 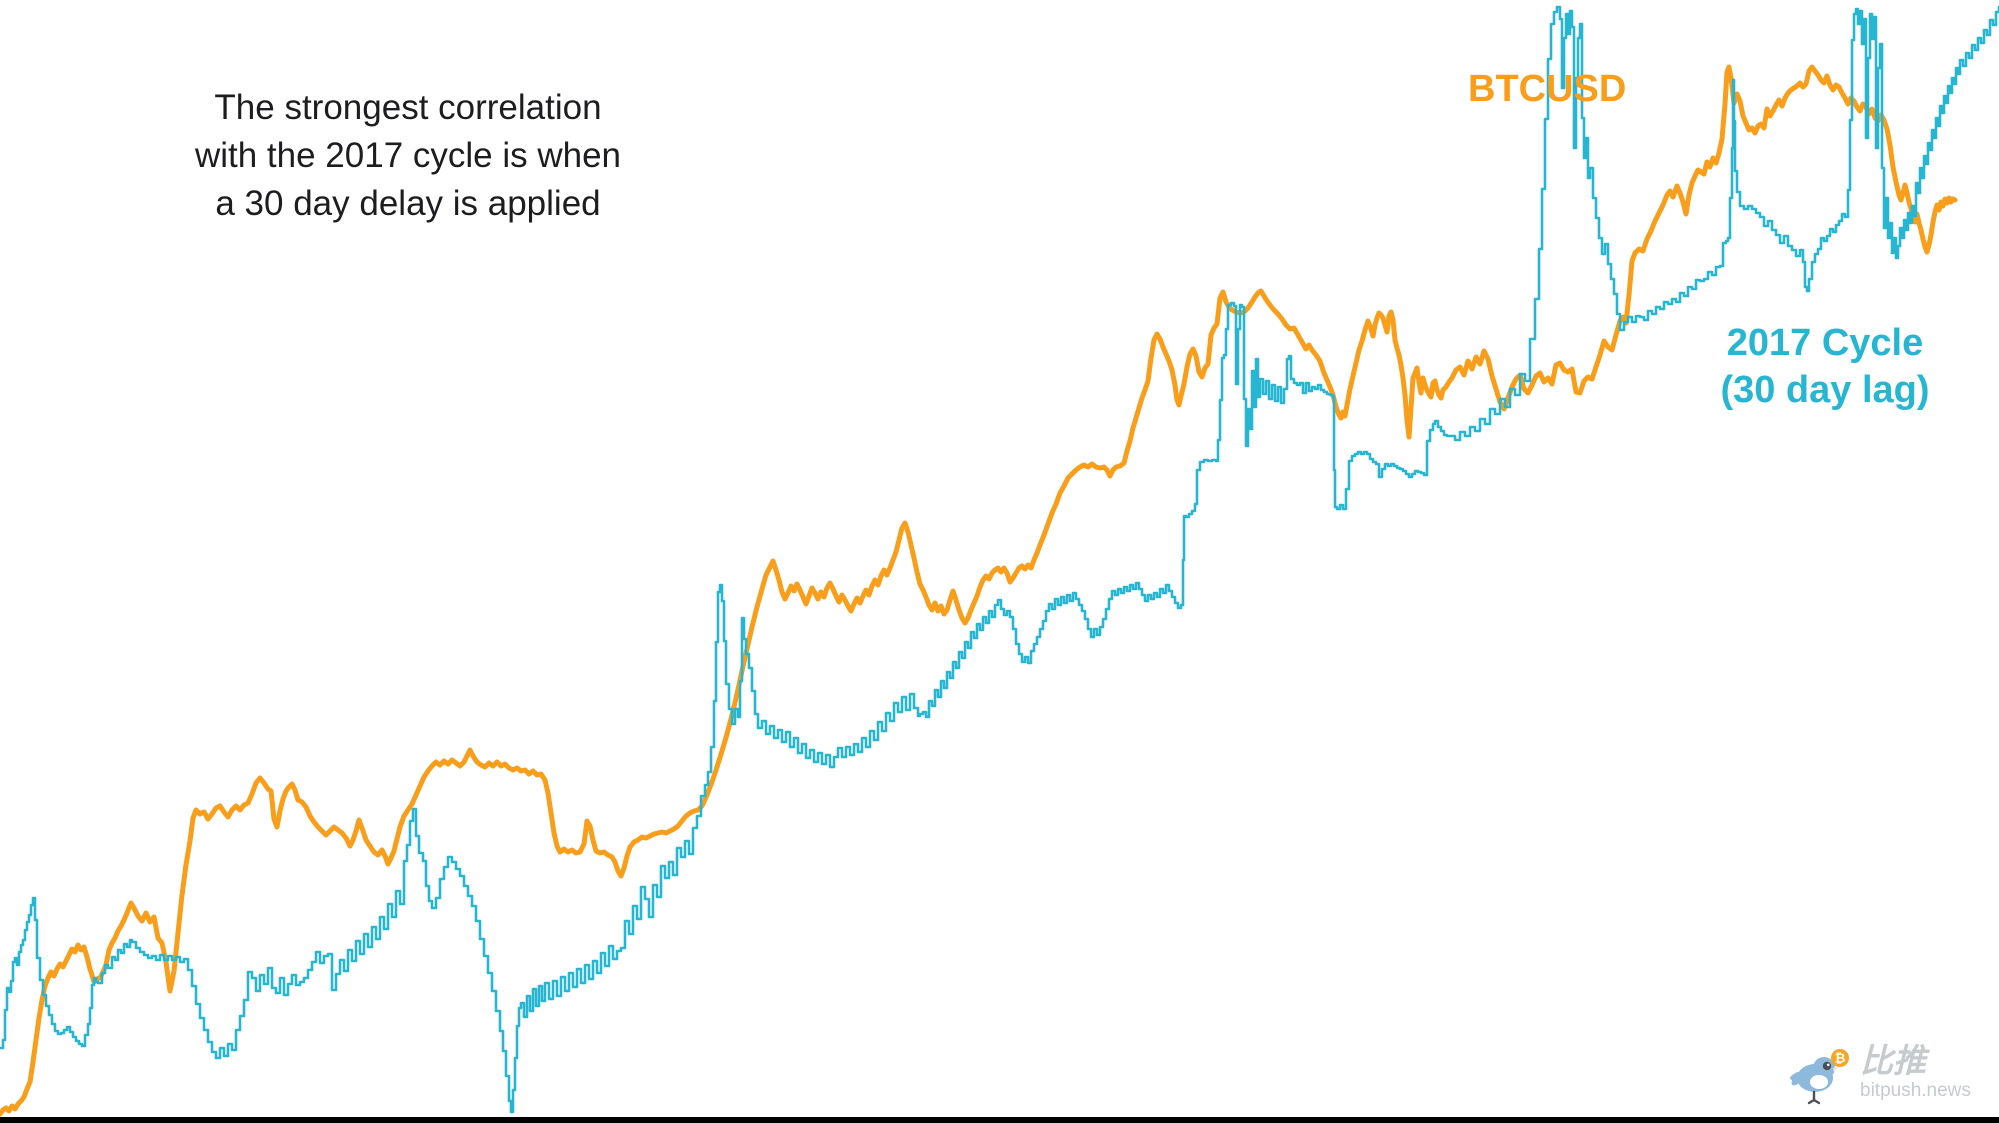 What do you see at coordinates (1915, 1090) in the screenshot?
I see `watermark-domain: bitpush.news` at bounding box center [1915, 1090].